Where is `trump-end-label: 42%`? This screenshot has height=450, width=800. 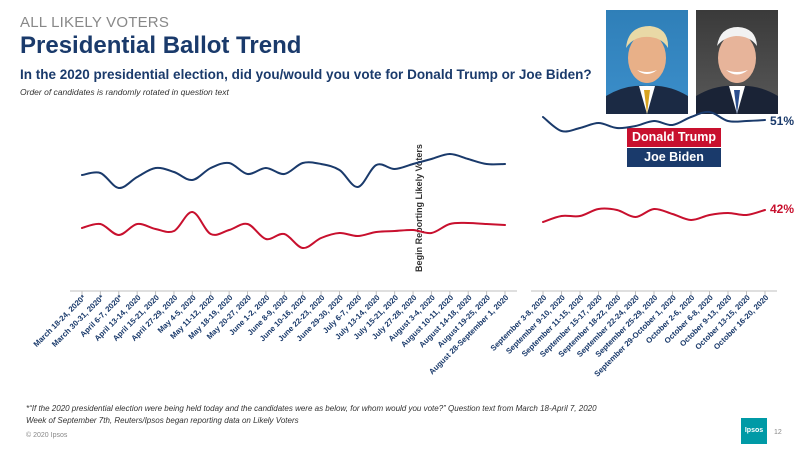
trump-end-label: 42% is located at coordinates (782, 209).